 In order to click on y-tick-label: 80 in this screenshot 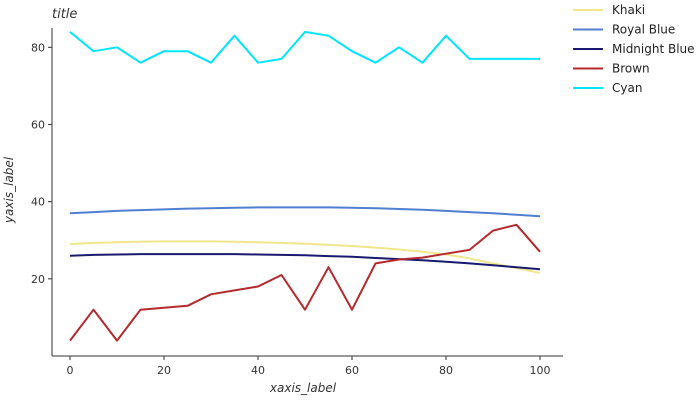, I will do `click(38, 47)`.